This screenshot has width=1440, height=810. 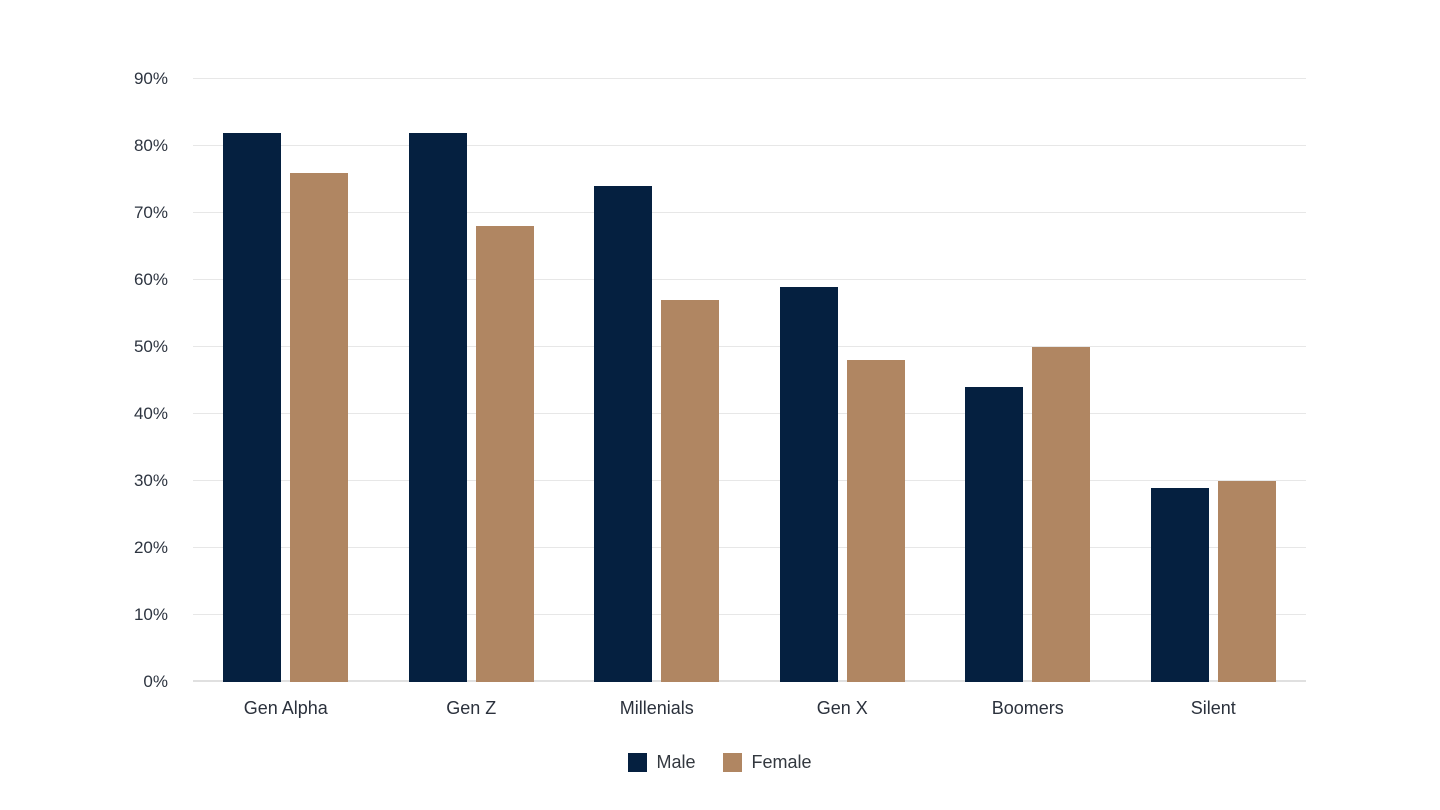 I want to click on x-axis-label-gen-alpha: Gen Alpha, so click(x=285, y=708).